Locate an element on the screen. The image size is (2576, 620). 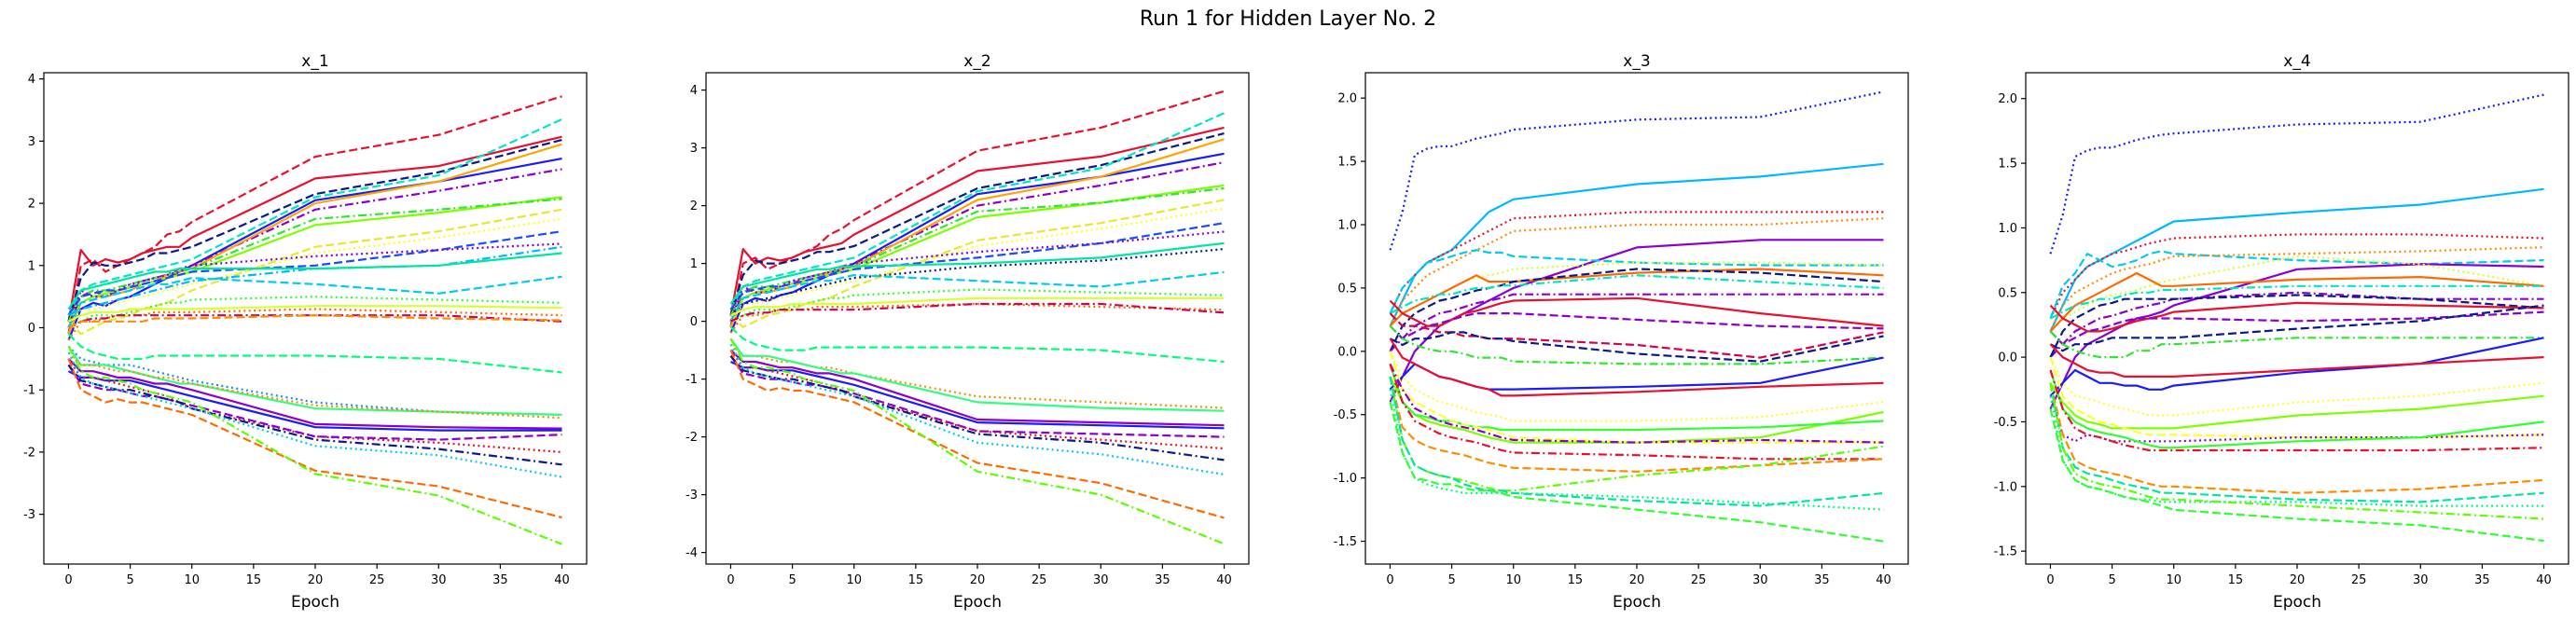
subplot-title: x_2 is located at coordinates (976, 61).